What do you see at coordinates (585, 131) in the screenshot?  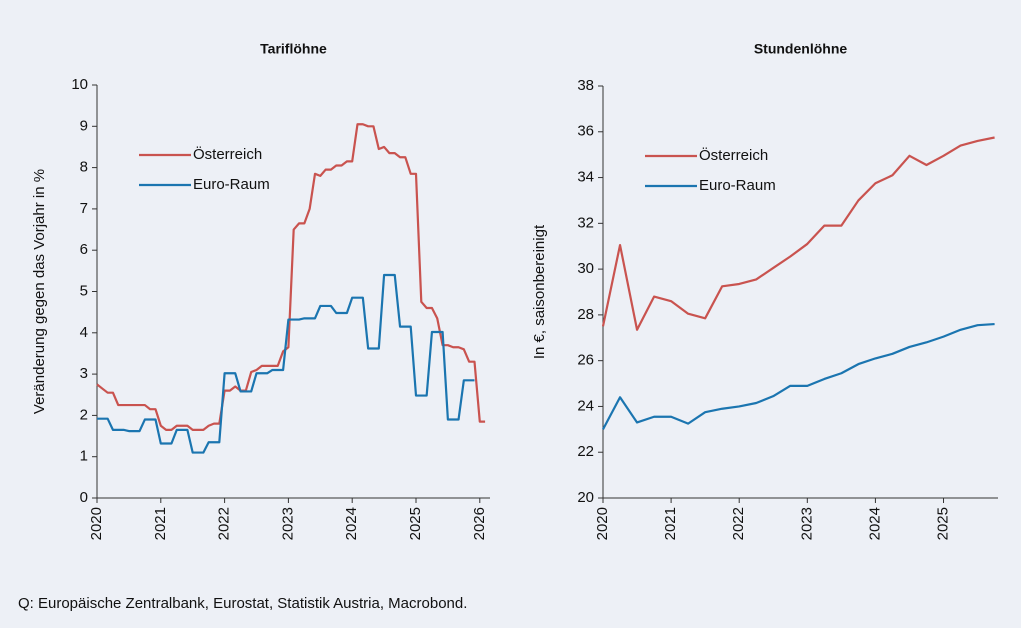 I see `y-tick-label: 36` at bounding box center [585, 131].